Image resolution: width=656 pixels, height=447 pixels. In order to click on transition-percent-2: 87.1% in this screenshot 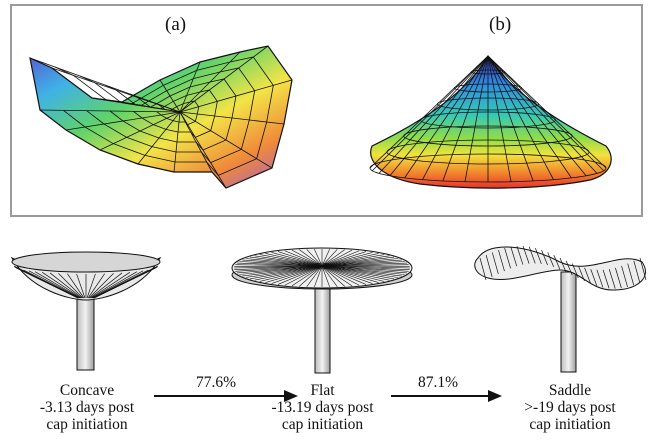, I will do `click(438, 382)`.